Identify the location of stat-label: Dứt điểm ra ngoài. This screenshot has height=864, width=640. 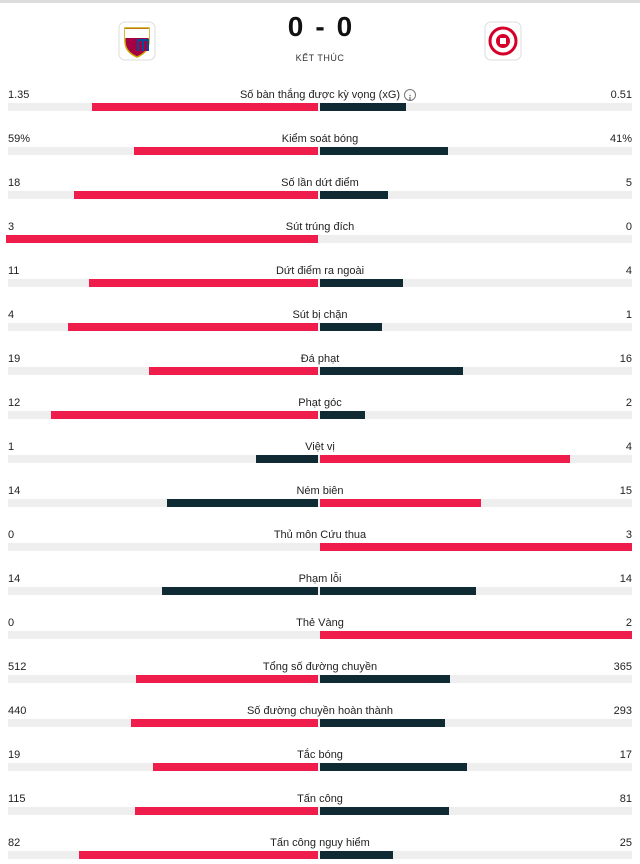
(320, 271).